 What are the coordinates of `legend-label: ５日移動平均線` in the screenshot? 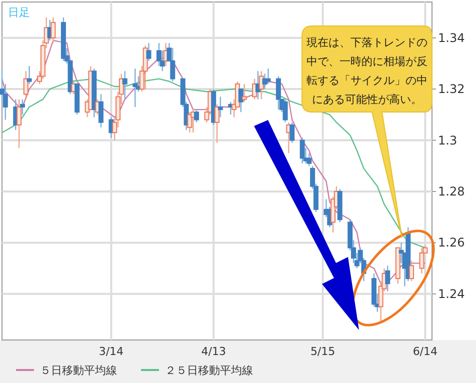 It's located at (78, 370).